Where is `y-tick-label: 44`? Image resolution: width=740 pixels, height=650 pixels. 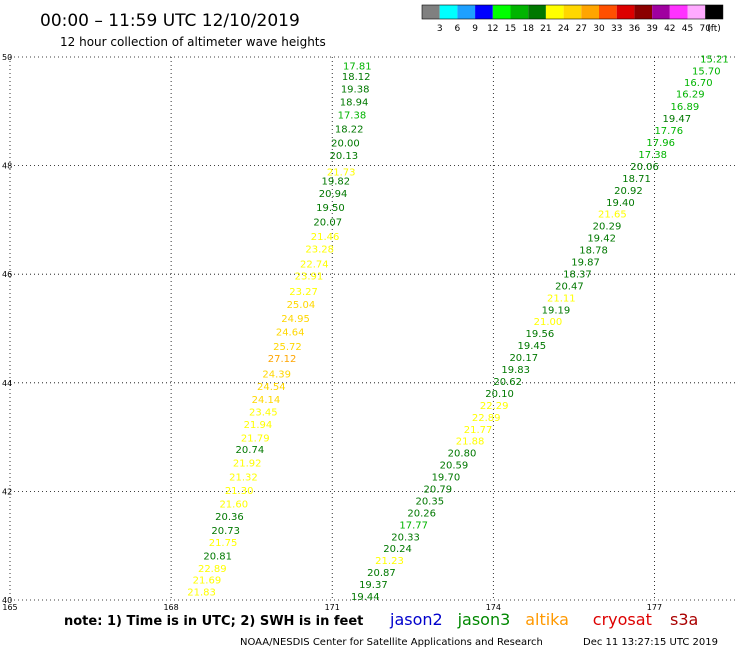
y-tick-label: 44 is located at coordinates (7, 383).